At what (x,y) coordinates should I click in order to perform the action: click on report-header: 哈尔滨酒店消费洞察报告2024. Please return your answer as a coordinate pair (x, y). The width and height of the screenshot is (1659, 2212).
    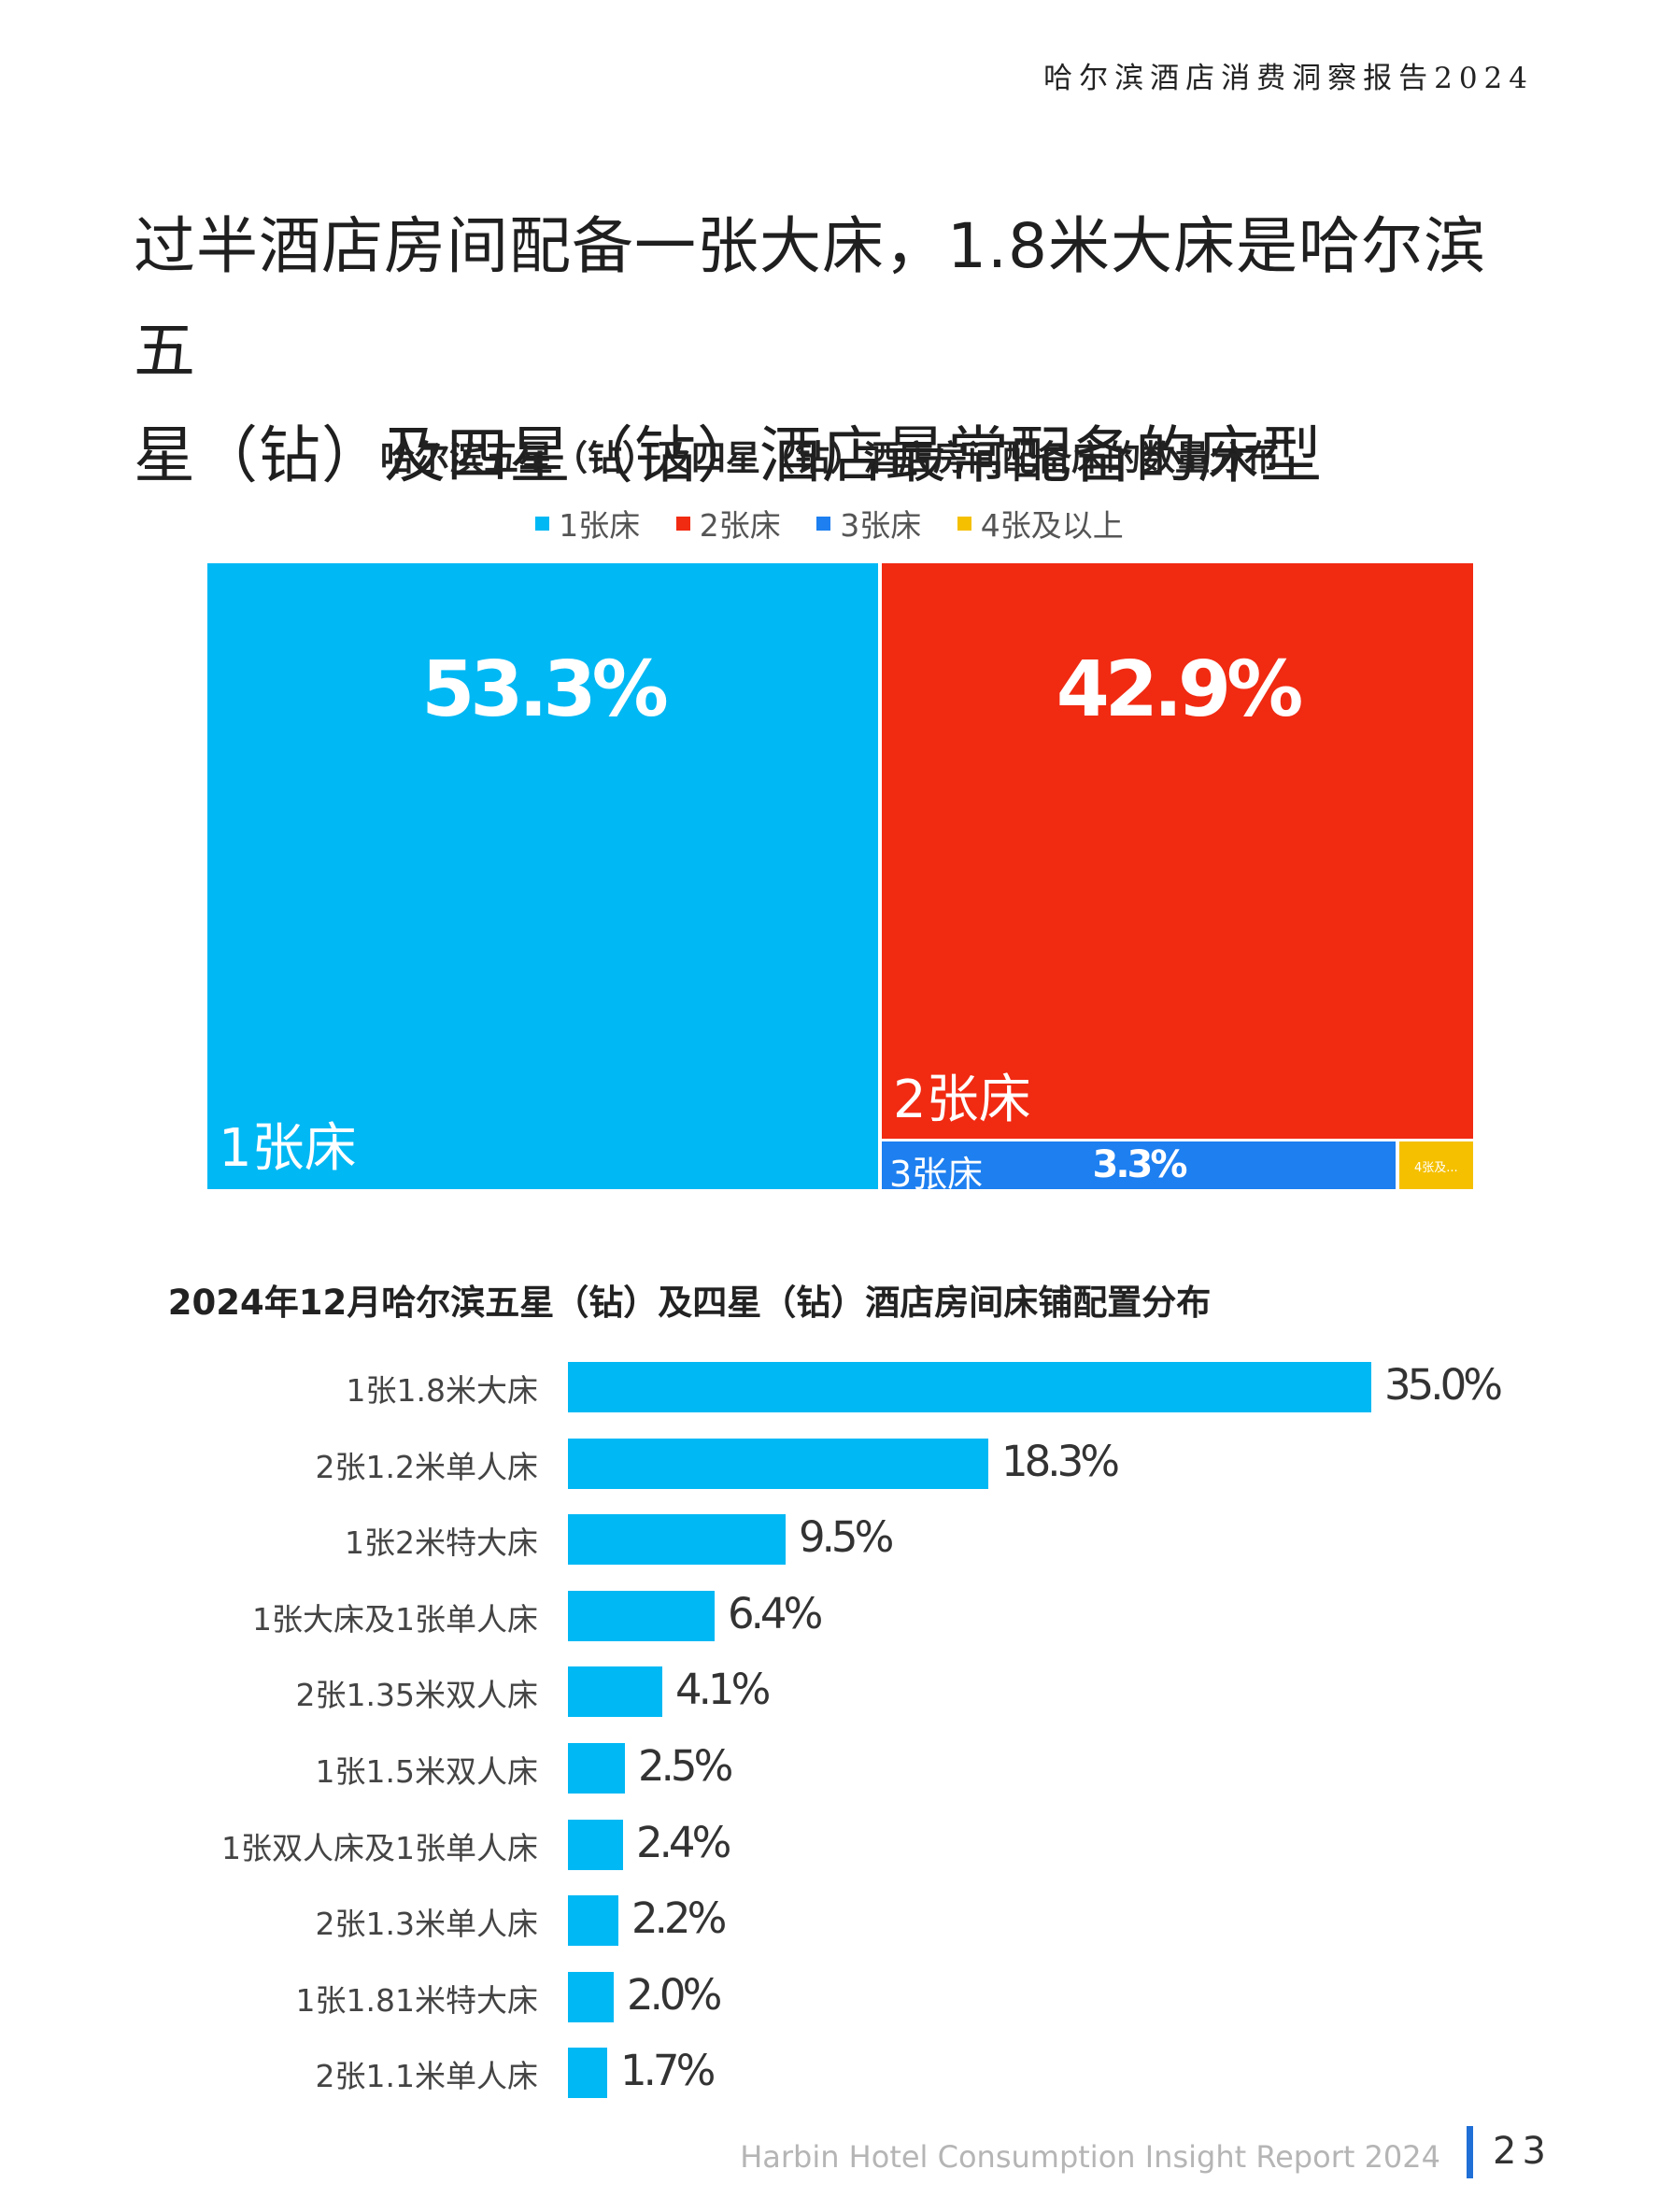
    Looking at the image, I should click on (1288, 78).